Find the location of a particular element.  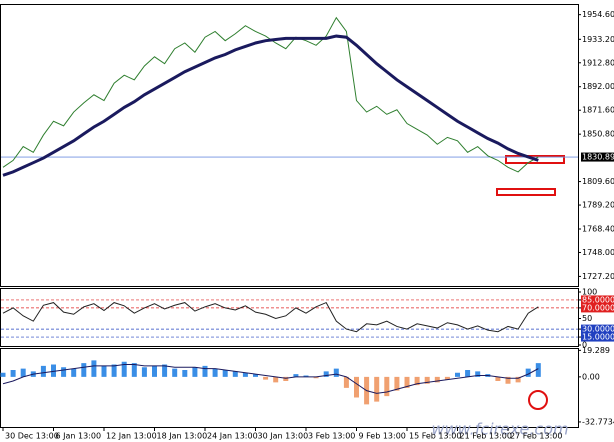

y-tick-label: 30.0000 is located at coordinates (598, 329).